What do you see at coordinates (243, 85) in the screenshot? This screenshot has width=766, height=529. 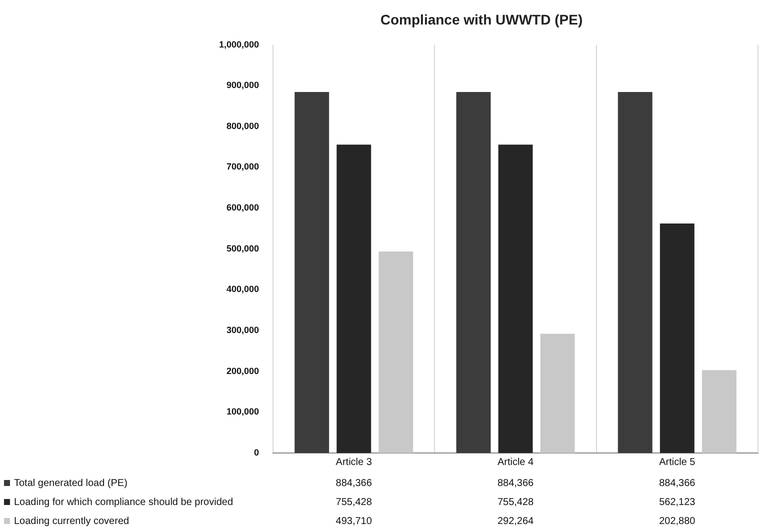 I see `y-tick-label: 900,000` at bounding box center [243, 85].